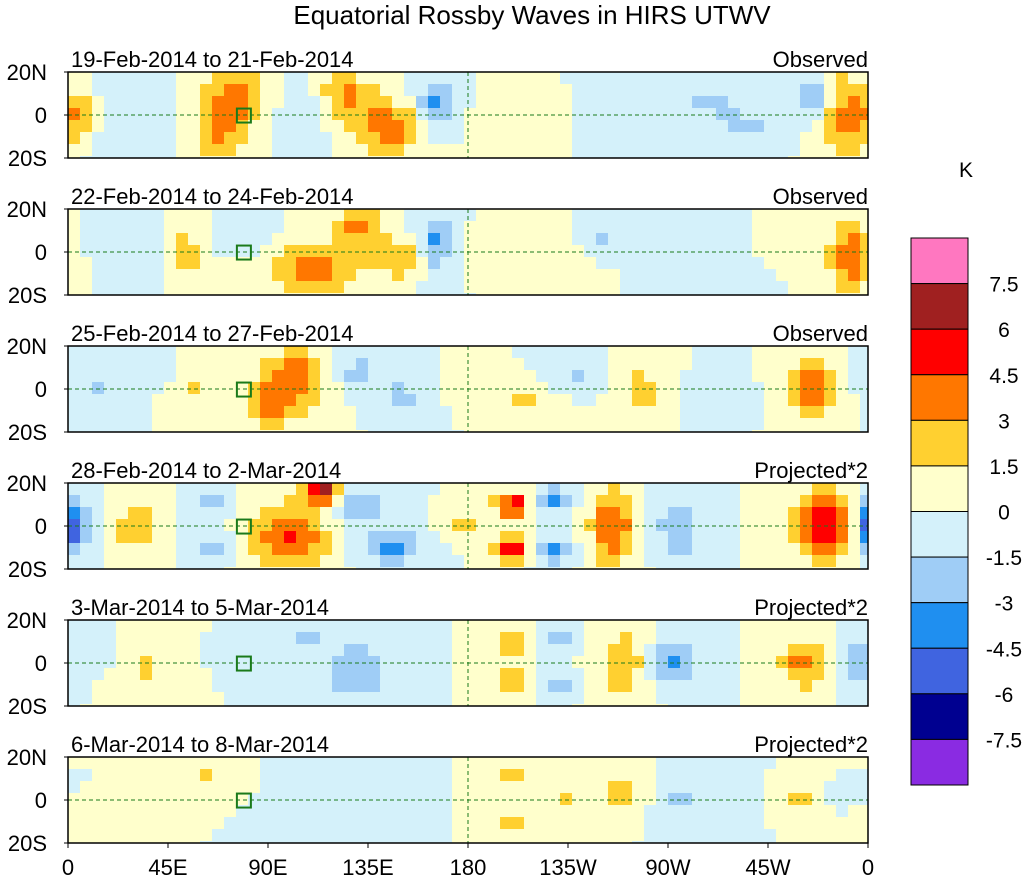 This screenshot has width=1024, height=890. Describe the element at coordinates (966, 170) in the screenshot. I see `colorbar-unit: K` at that location.